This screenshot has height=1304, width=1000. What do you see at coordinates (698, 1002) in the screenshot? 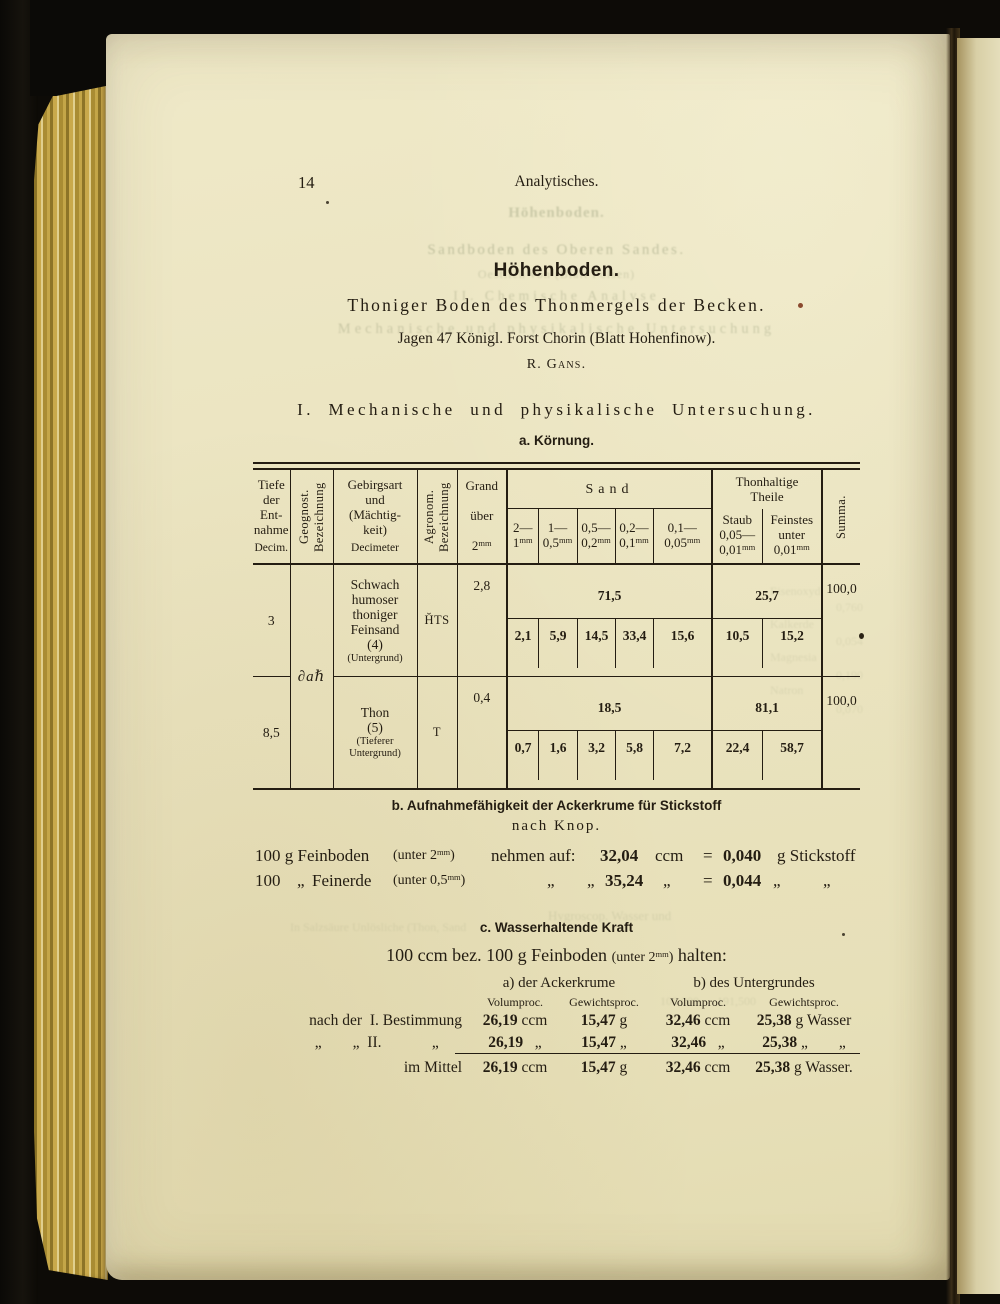
I see `subheader: Volumproc.` at bounding box center [698, 1002].